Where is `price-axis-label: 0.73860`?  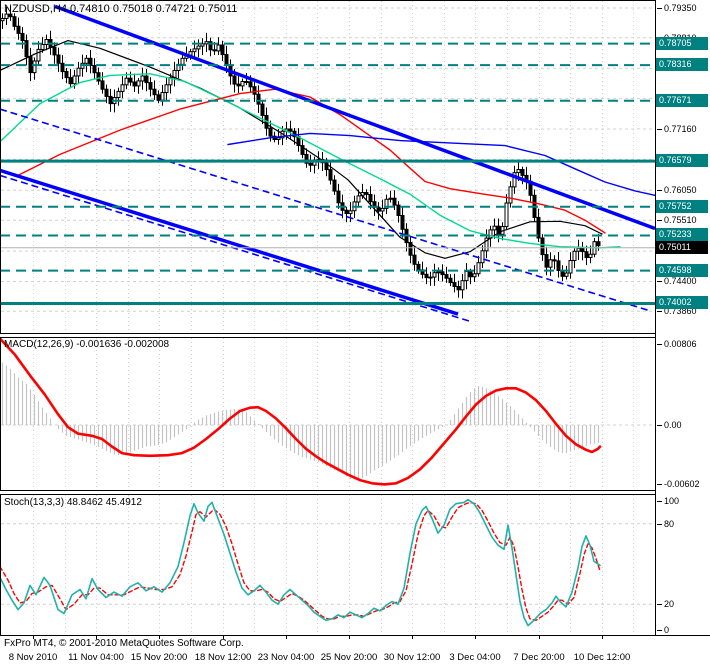 price-axis-label: 0.73860 is located at coordinates (677, 311).